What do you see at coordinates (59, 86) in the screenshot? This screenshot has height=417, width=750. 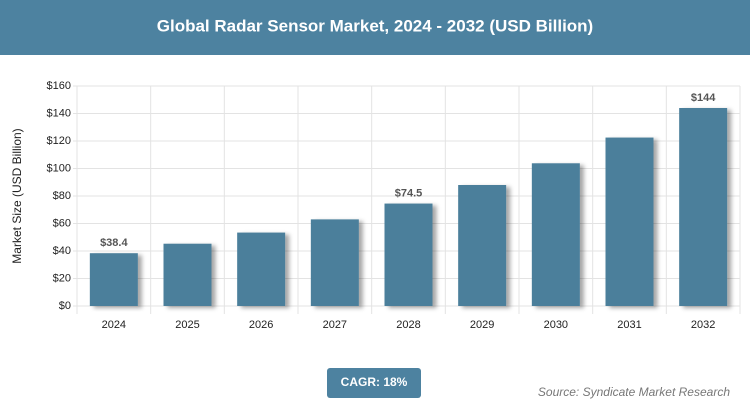 I see `y-tick-label: $160` at bounding box center [59, 86].